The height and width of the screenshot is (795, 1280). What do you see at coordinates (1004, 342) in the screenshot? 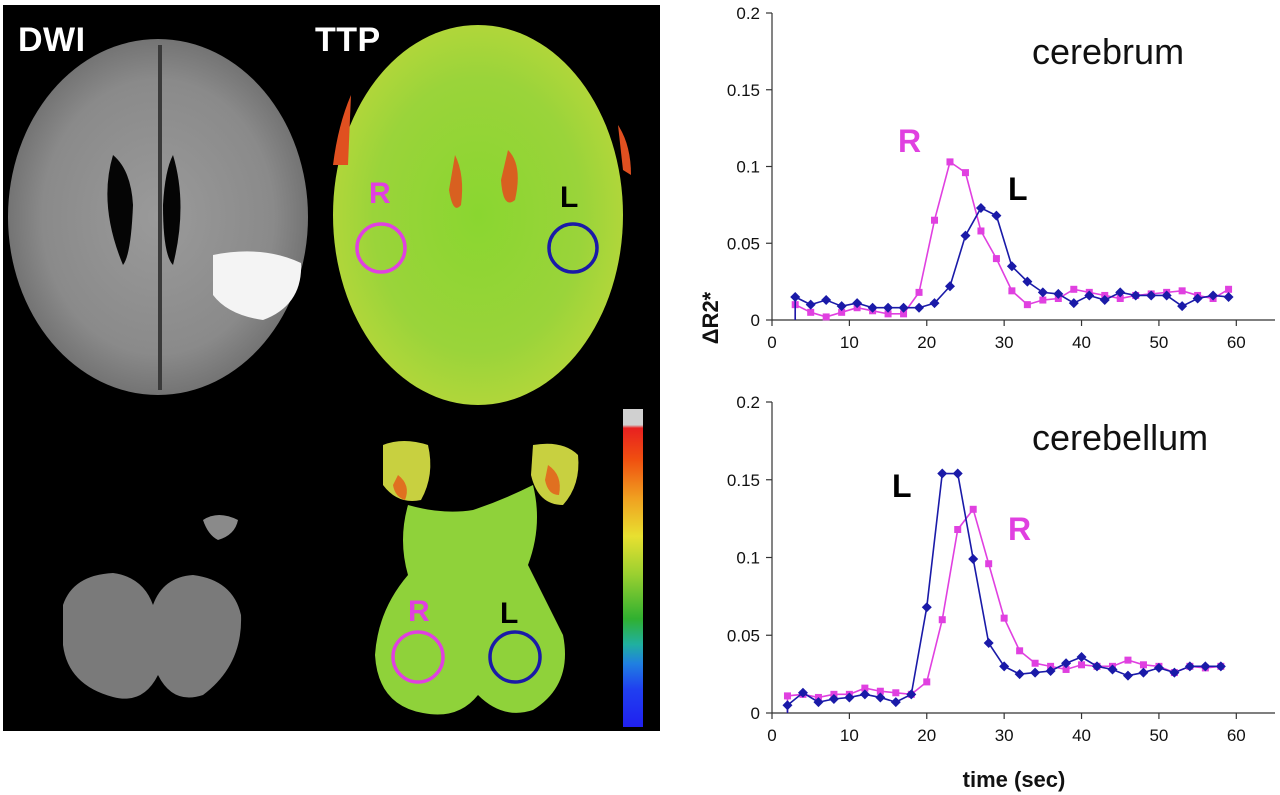
I see `x-tick-label: 30` at bounding box center [1004, 342].